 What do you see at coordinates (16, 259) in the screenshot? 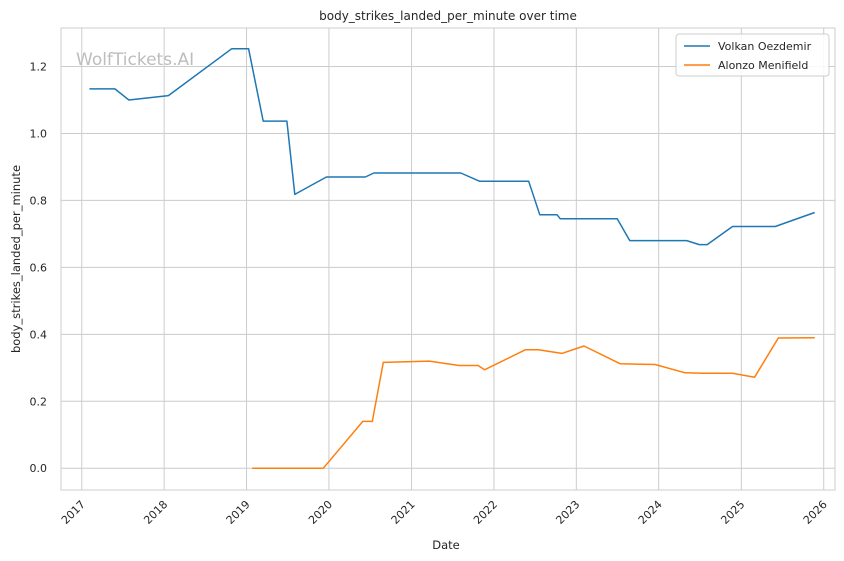
I see `y-axis-label: body_strikes_landed_per_minute` at bounding box center [16, 259].